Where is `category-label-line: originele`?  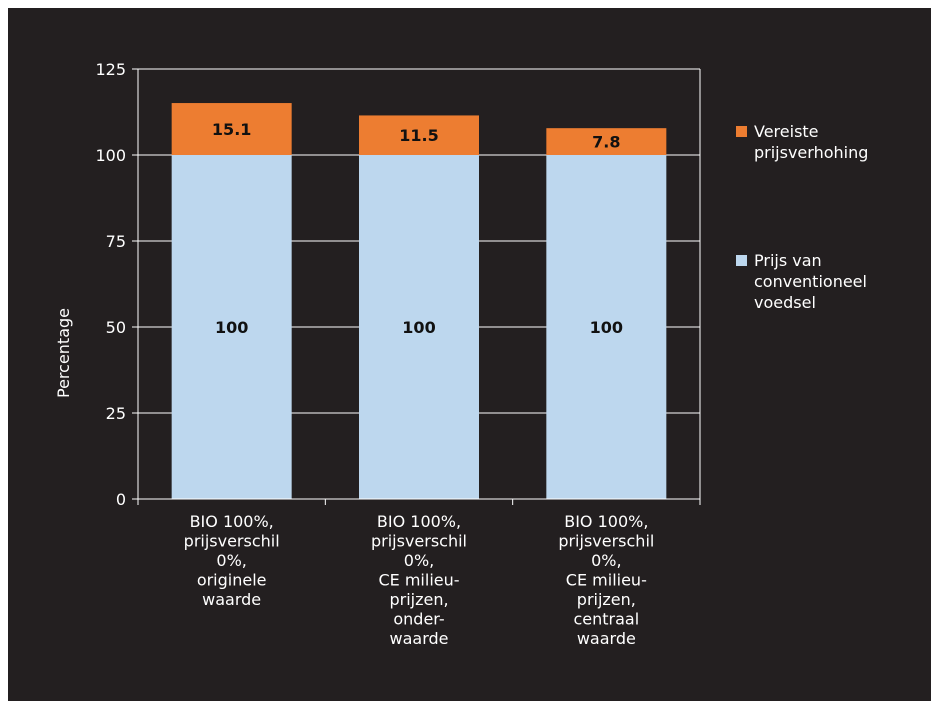
category-label-line: originele is located at coordinates (232, 580).